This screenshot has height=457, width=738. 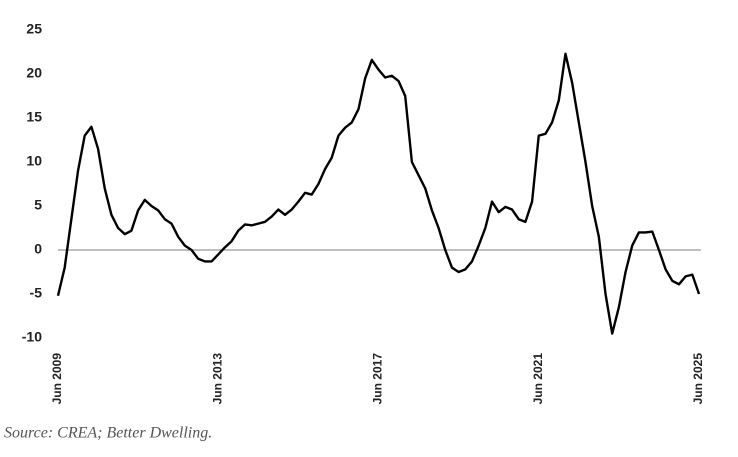 I want to click on source-note: Source: CREA; Better Dwelling., so click(x=108, y=433).